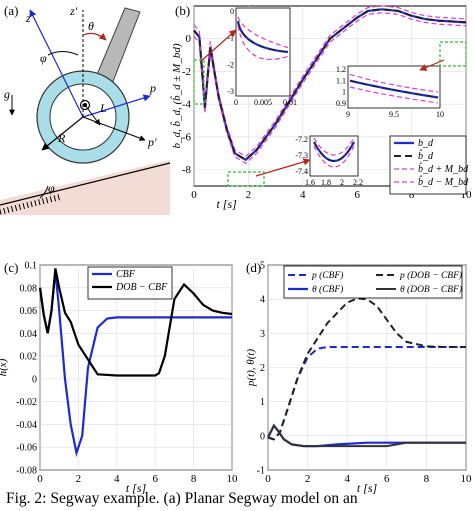 The width and height of the screenshot is (474, 511). I want to click on inset-y-tick: -7.3, so click(301, 155).